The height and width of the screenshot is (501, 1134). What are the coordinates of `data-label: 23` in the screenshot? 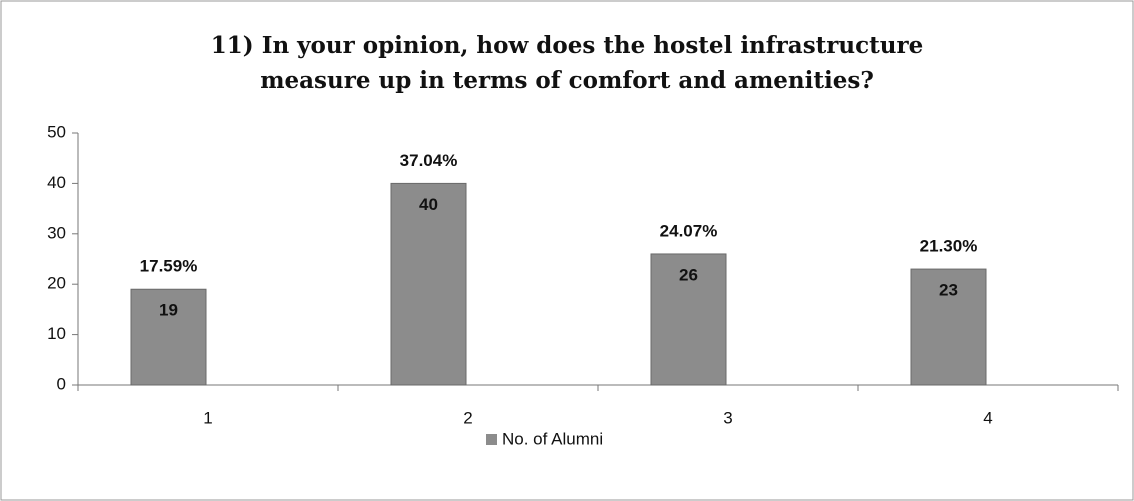 It's located at (948, 290).